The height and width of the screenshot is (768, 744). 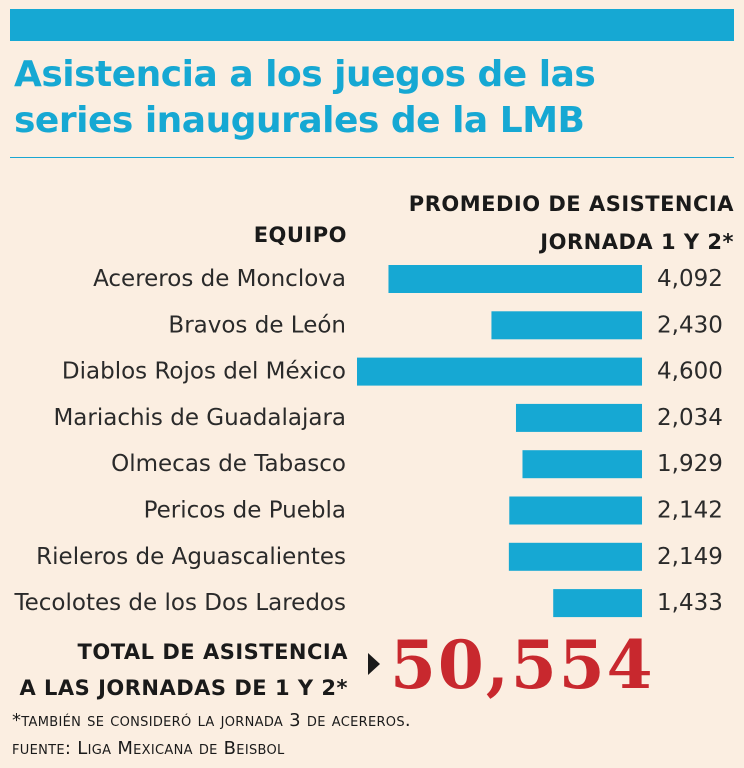 What do you see at coordinates (300, 235) in the screenshot?
I see `team-column-header: EQUIPO` at bounding box center [300, 235].